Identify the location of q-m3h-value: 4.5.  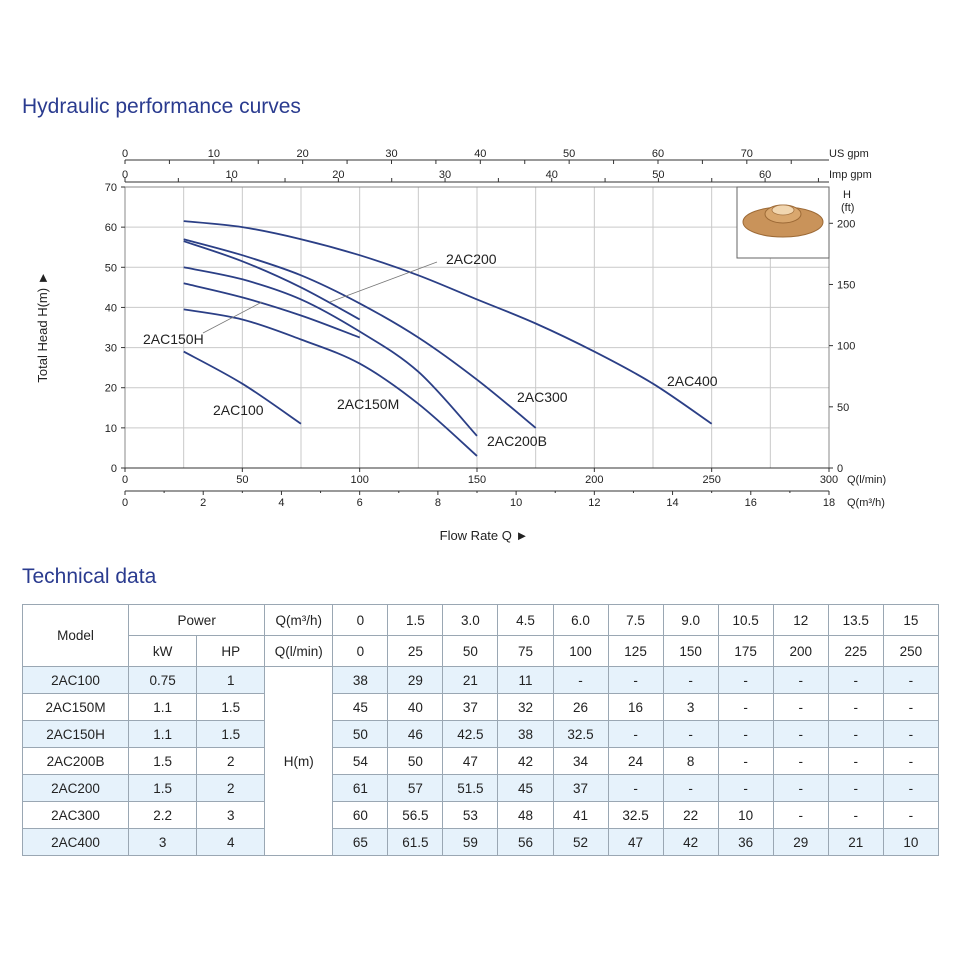
(525, 620).